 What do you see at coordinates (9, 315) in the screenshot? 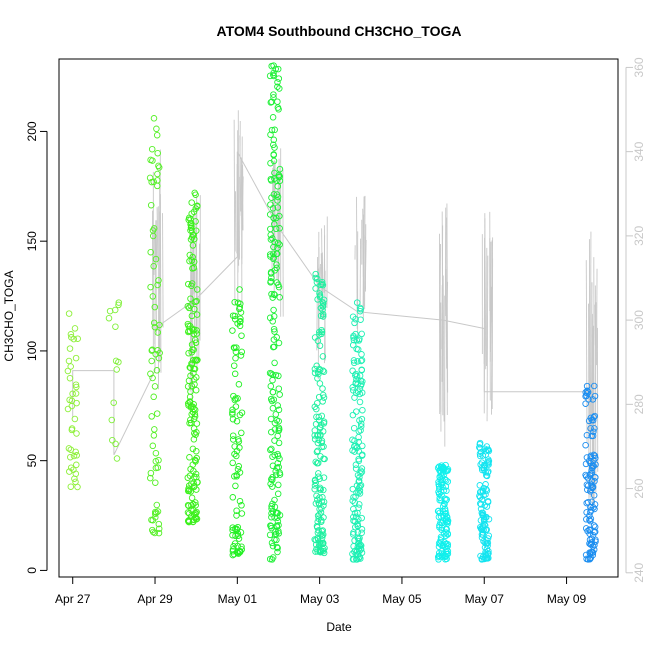
I see `y-axis-label: CH3CHO_TOGA` at bounding box center [9, 315].